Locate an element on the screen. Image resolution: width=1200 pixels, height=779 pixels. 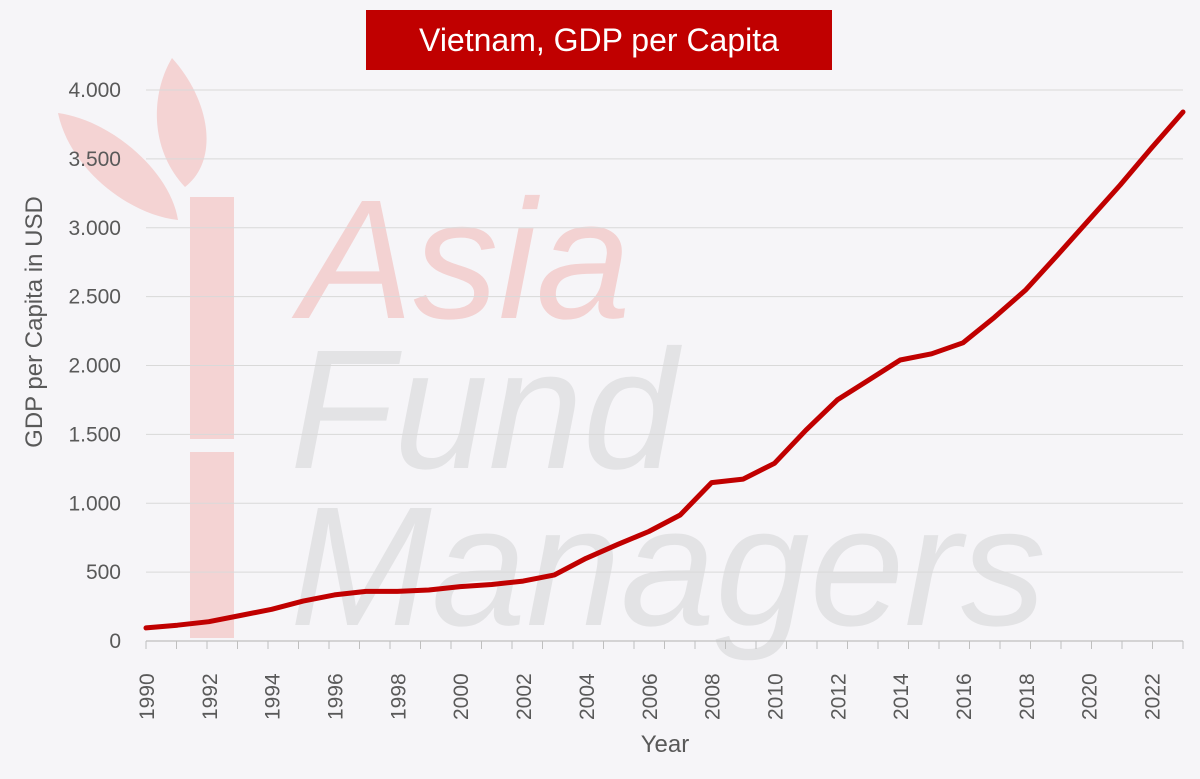
x-tick-label: 2010 is located at coordinates (775, 696).